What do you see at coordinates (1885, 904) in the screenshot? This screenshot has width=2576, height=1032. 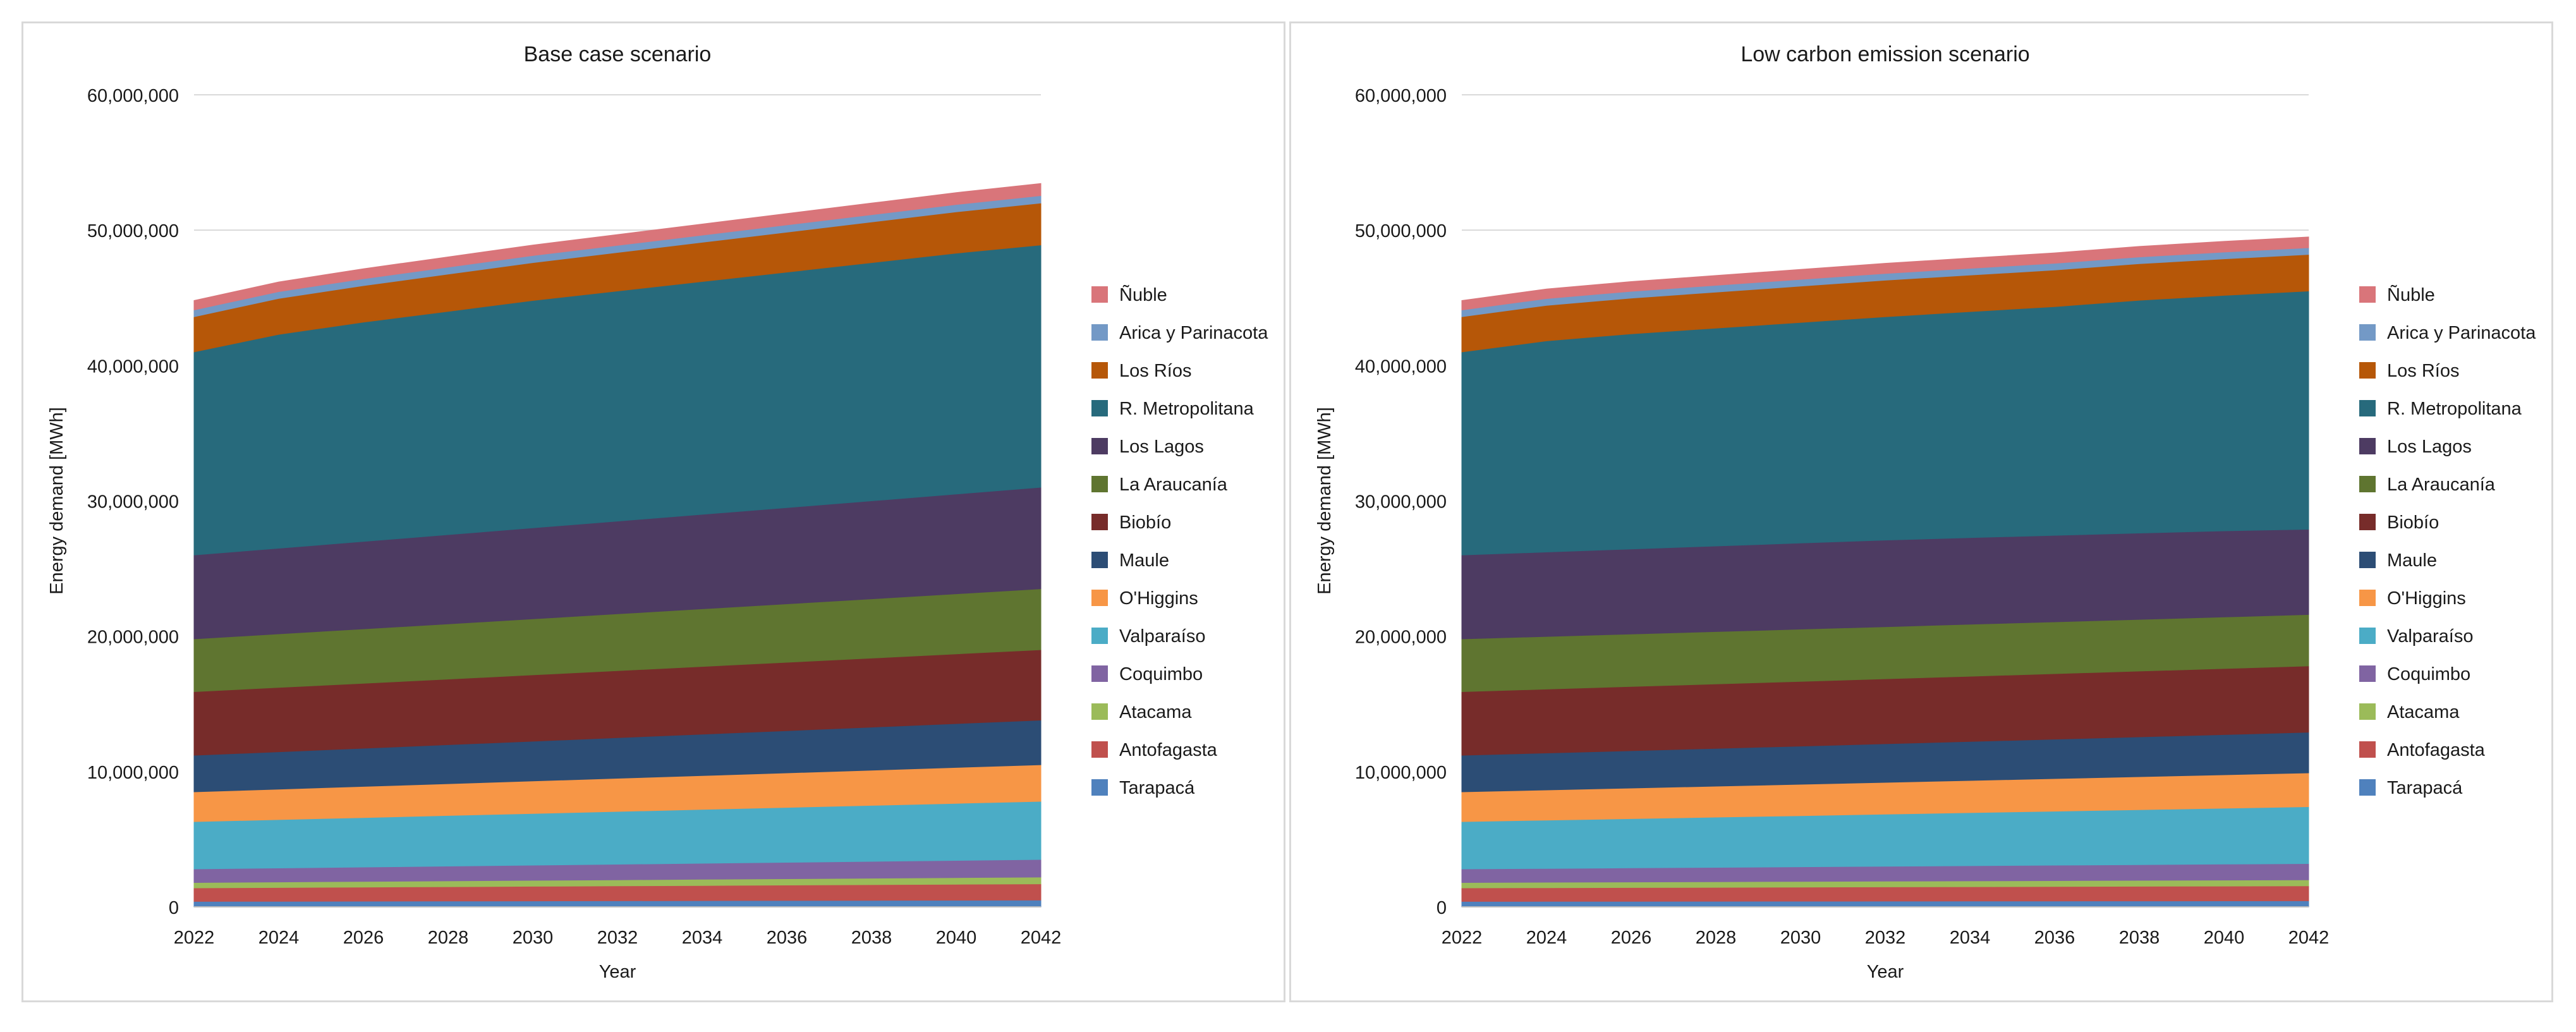 I see `area-tarapaca` at bounding box center [1885, 904].